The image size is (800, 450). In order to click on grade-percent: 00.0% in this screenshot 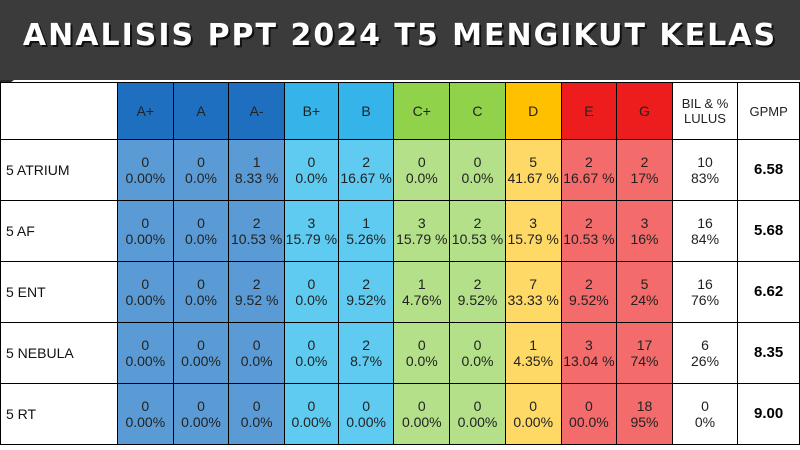, I will do `click(589, 422)`.